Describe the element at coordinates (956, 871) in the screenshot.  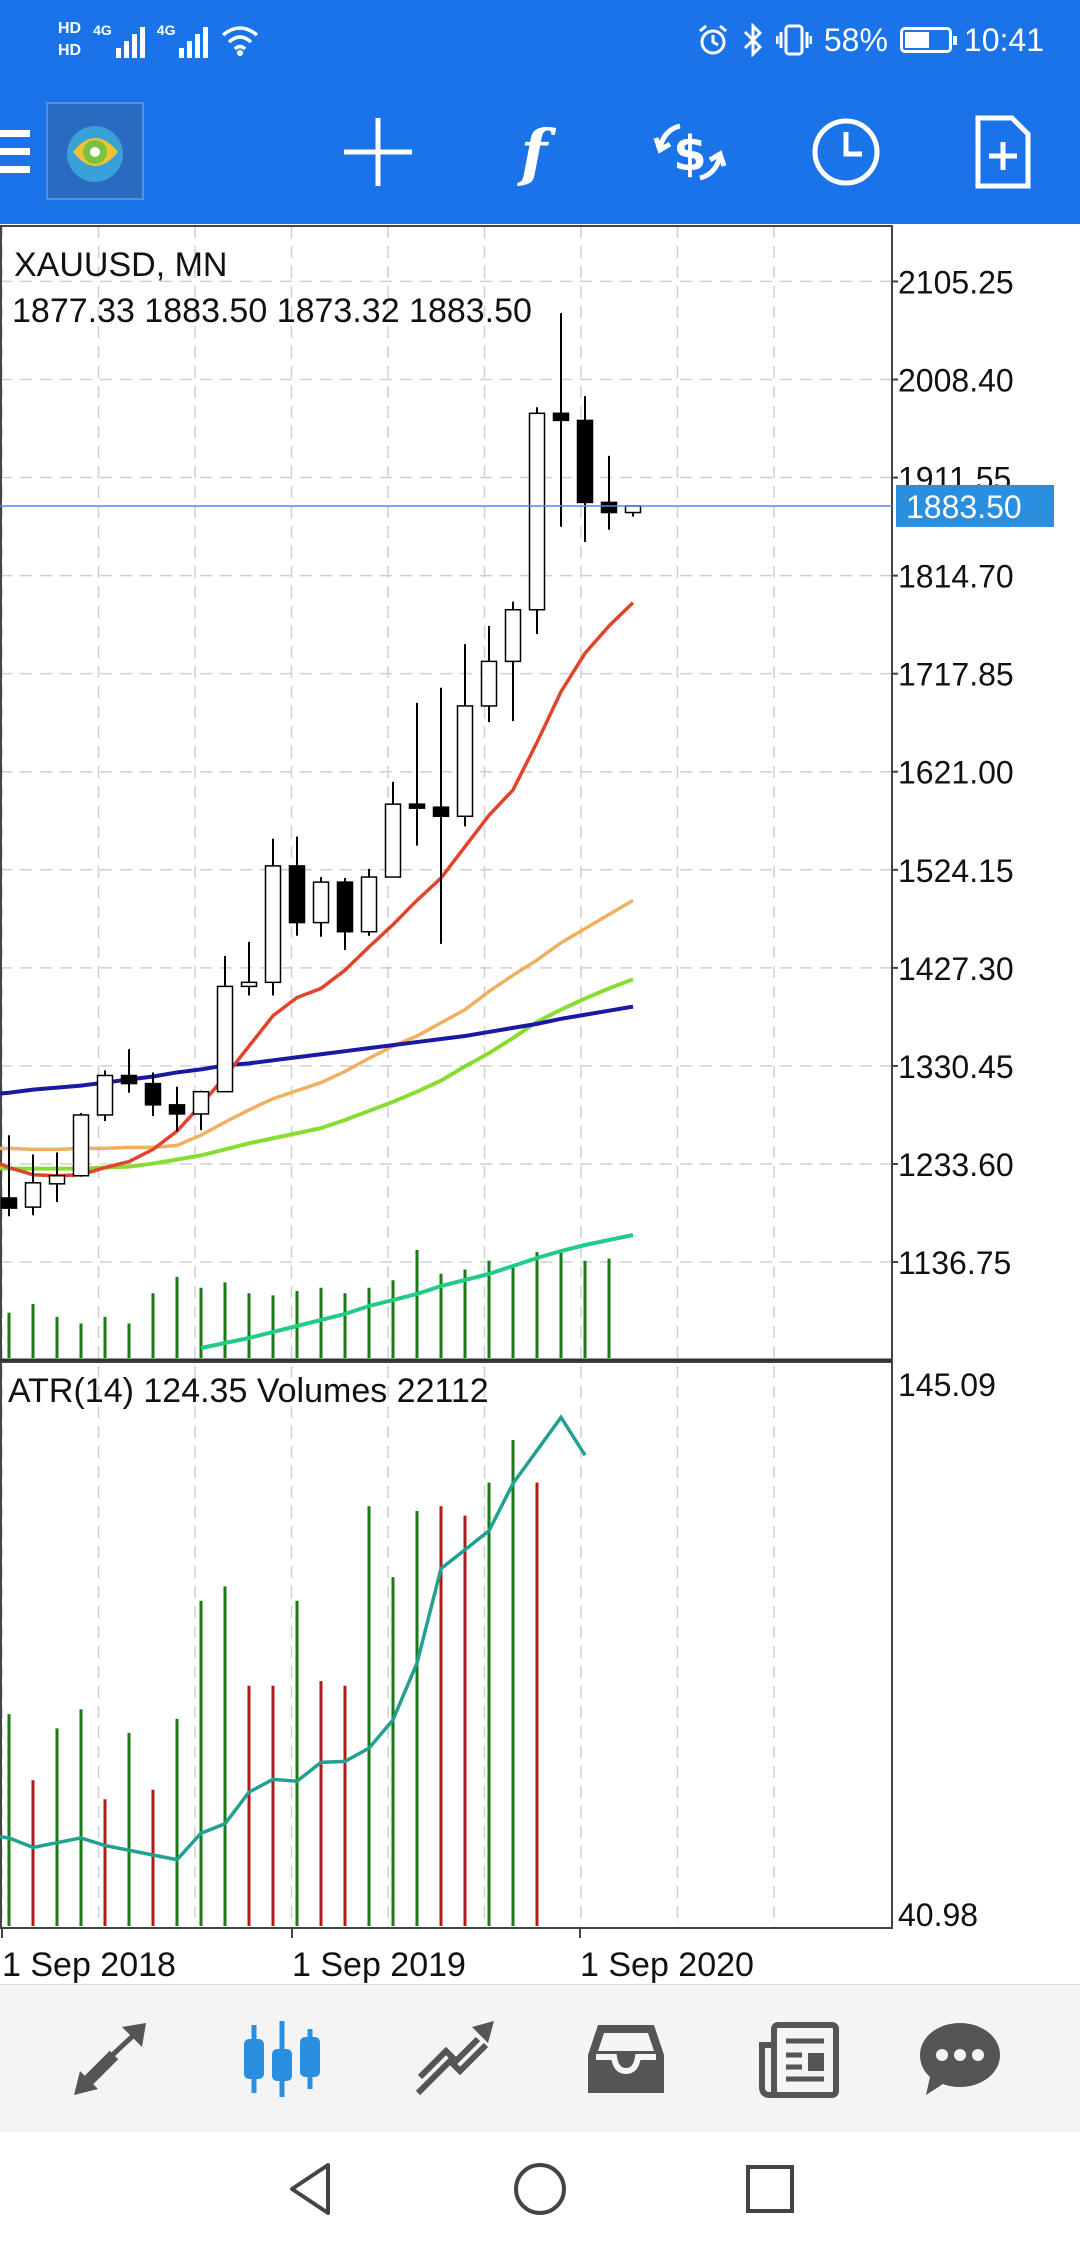
I see `price-axis-label: 1524.15` at that location.